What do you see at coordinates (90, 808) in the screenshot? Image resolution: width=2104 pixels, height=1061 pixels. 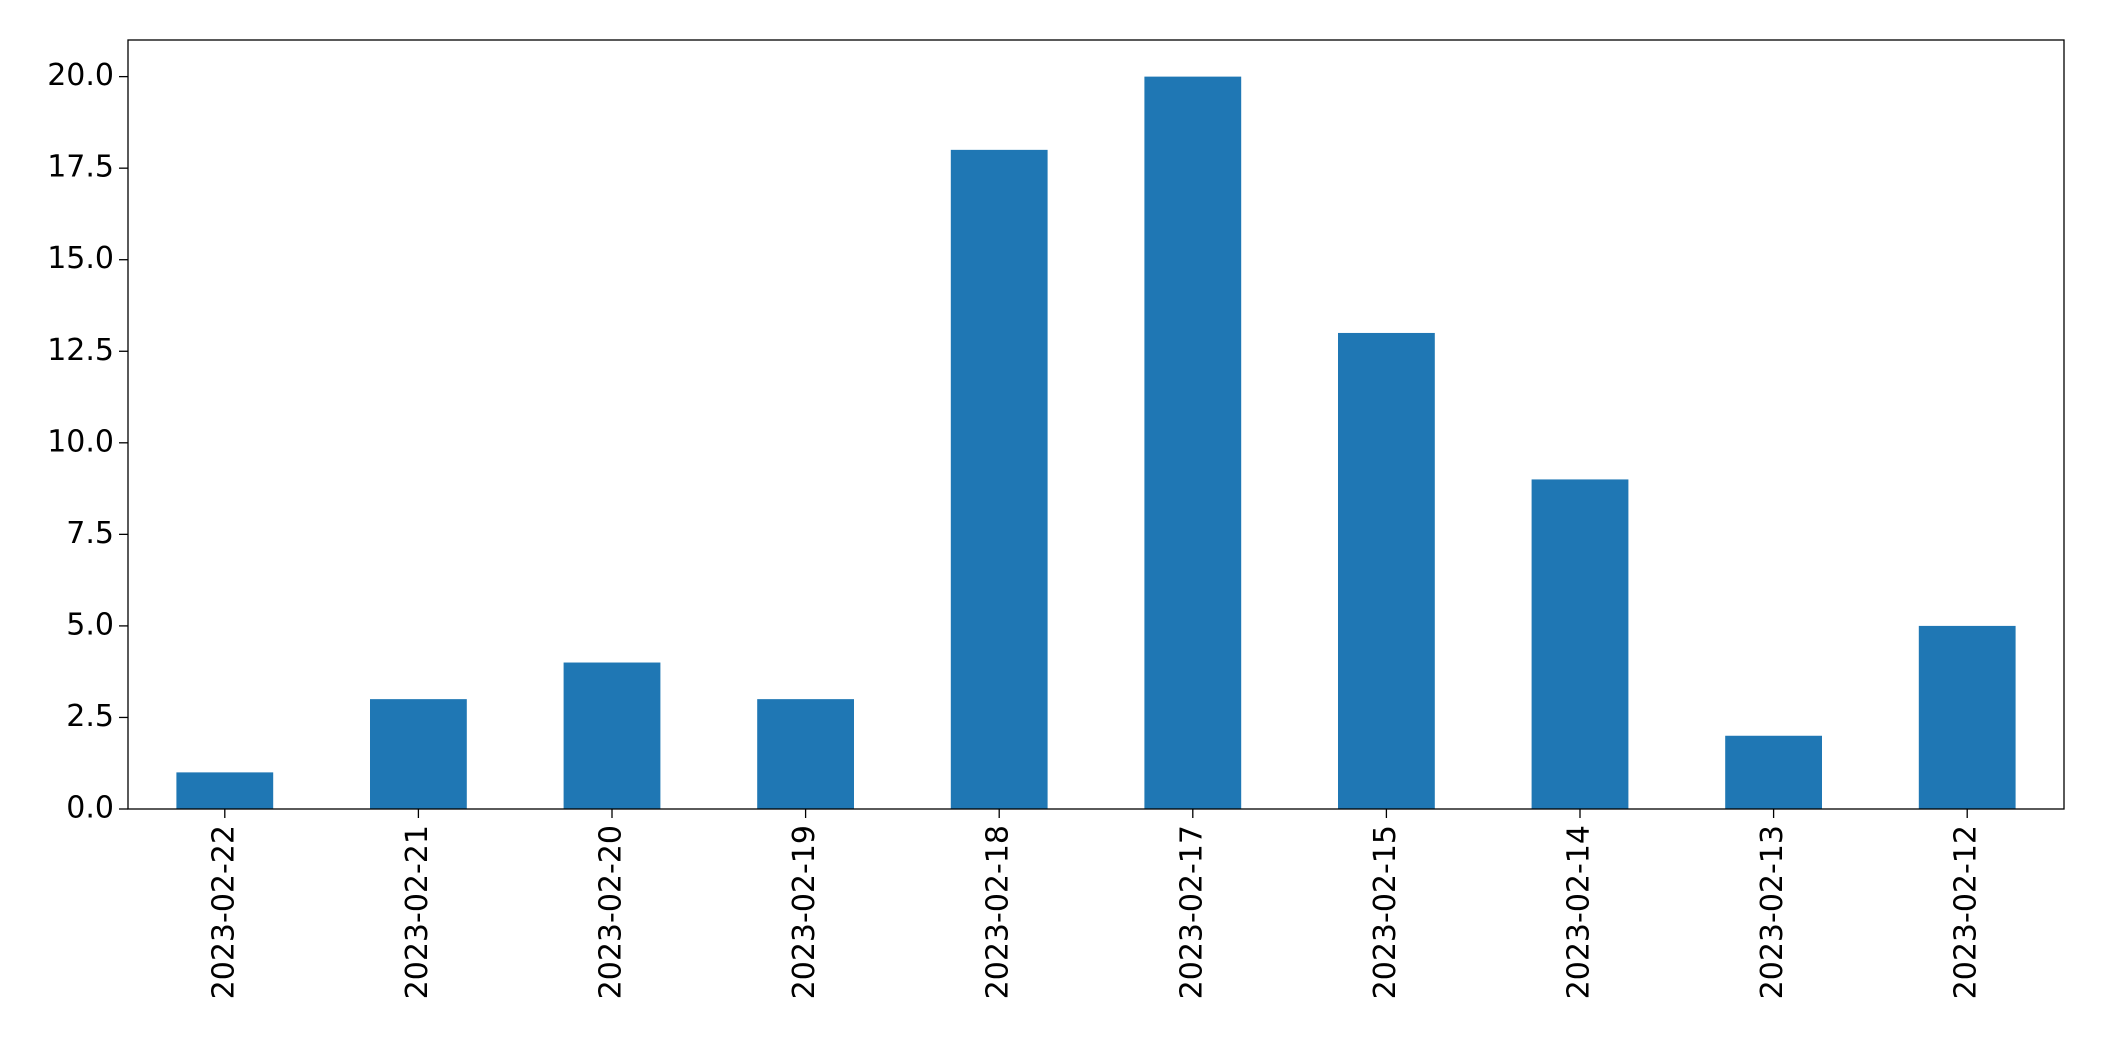 I see `y-tick-label: 0.0` at bounding box center [90, 808].